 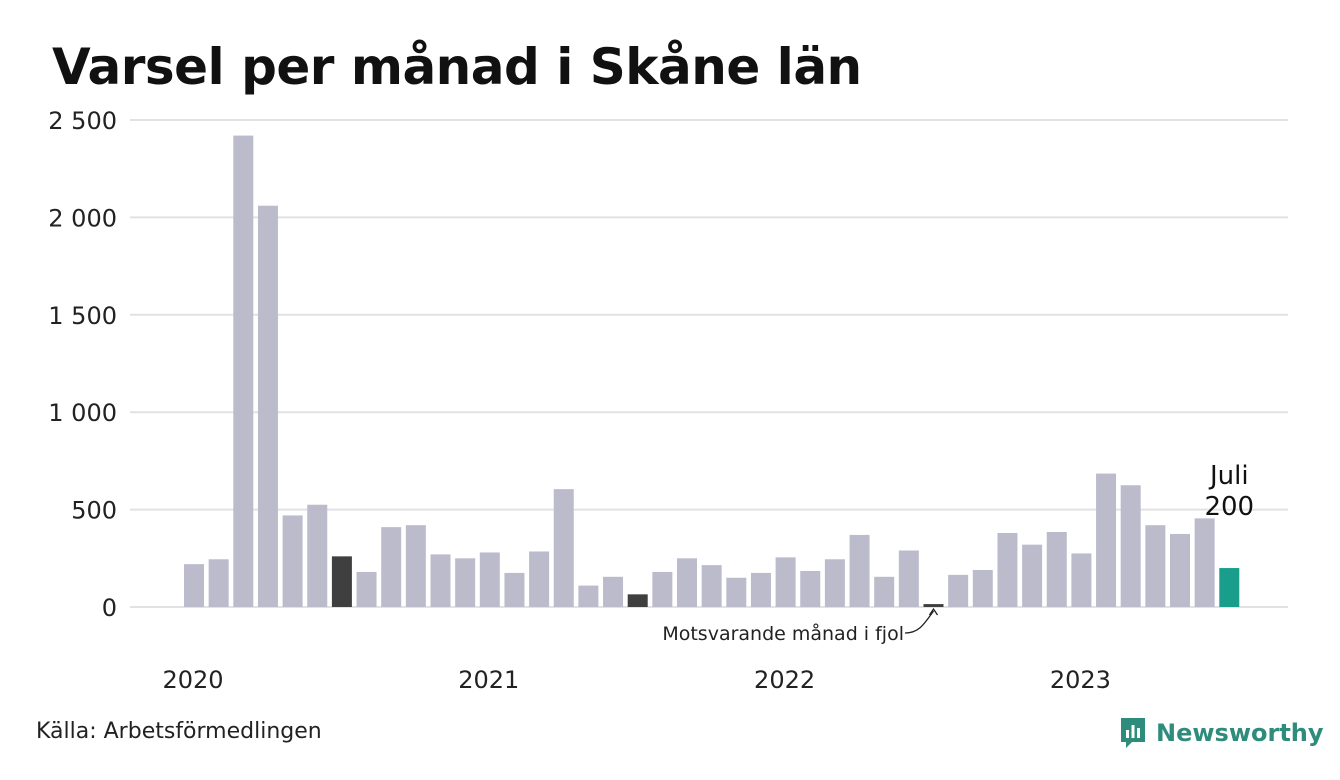 I want to click on annotation-group: Motsvarande månad i fjol, so click(x=800, y=626).